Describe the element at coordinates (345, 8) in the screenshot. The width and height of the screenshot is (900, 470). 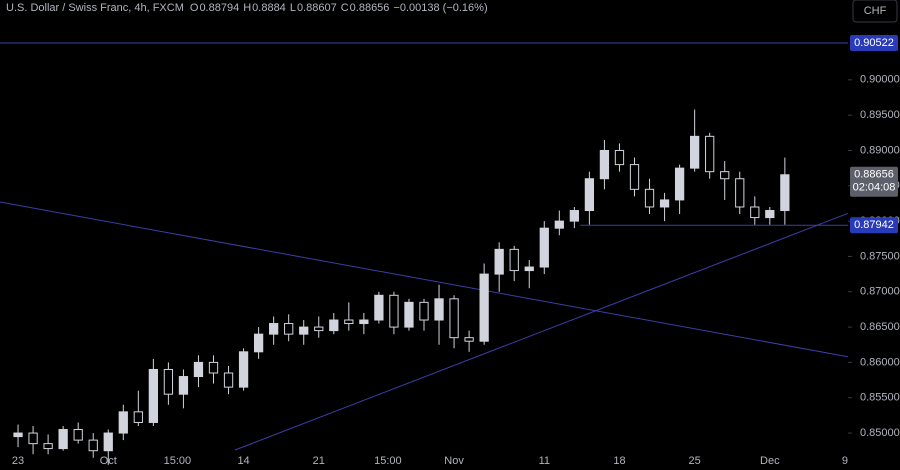
I see `ohlc-label: C` at that location.